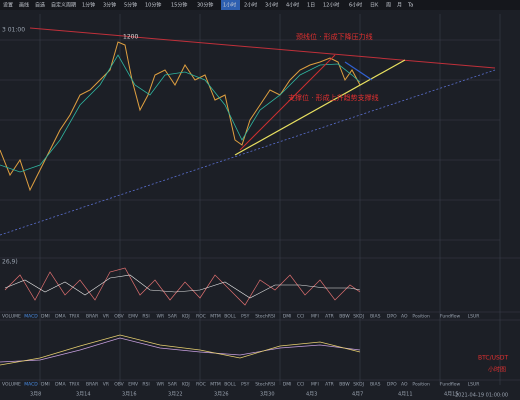 The image size is (520, 400). Describe the element at coordinates (179, 5) in the screenshot. I see `toolbar-item: 15分钟` at that location.